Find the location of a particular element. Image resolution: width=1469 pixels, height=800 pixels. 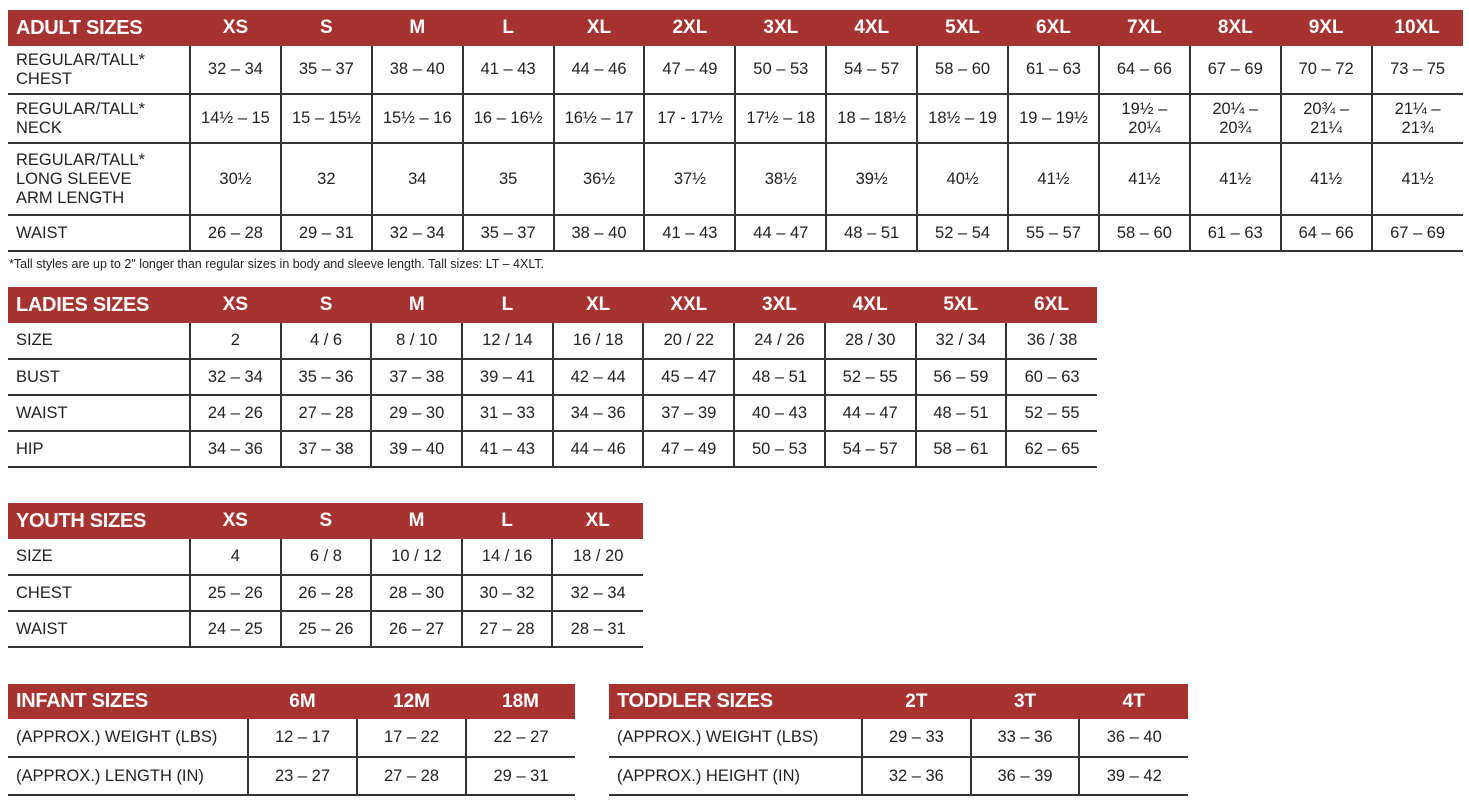

row-label: REGULAR/TALL* LONG SLEEVE ARM LENGTH is located at coordinates (99, 179).